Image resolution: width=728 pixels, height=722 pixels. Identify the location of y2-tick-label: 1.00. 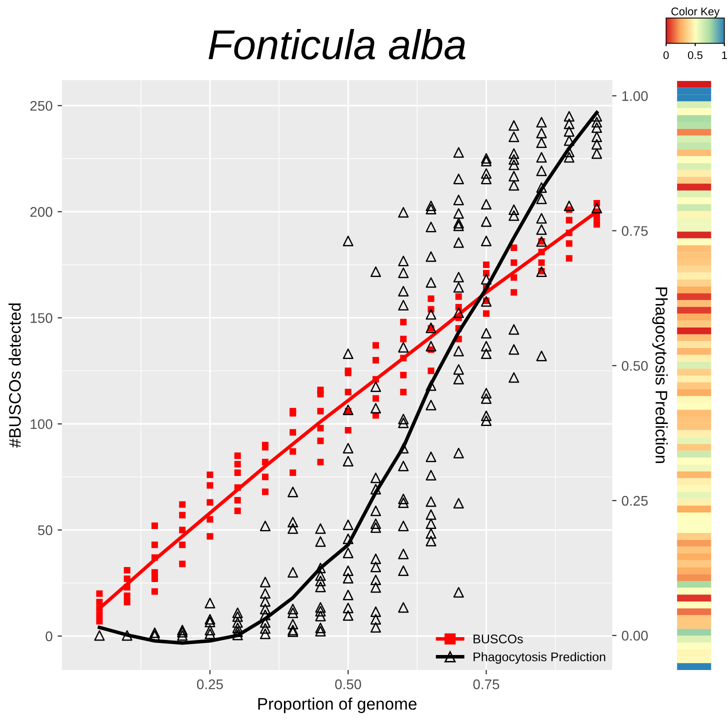
(635, 96).